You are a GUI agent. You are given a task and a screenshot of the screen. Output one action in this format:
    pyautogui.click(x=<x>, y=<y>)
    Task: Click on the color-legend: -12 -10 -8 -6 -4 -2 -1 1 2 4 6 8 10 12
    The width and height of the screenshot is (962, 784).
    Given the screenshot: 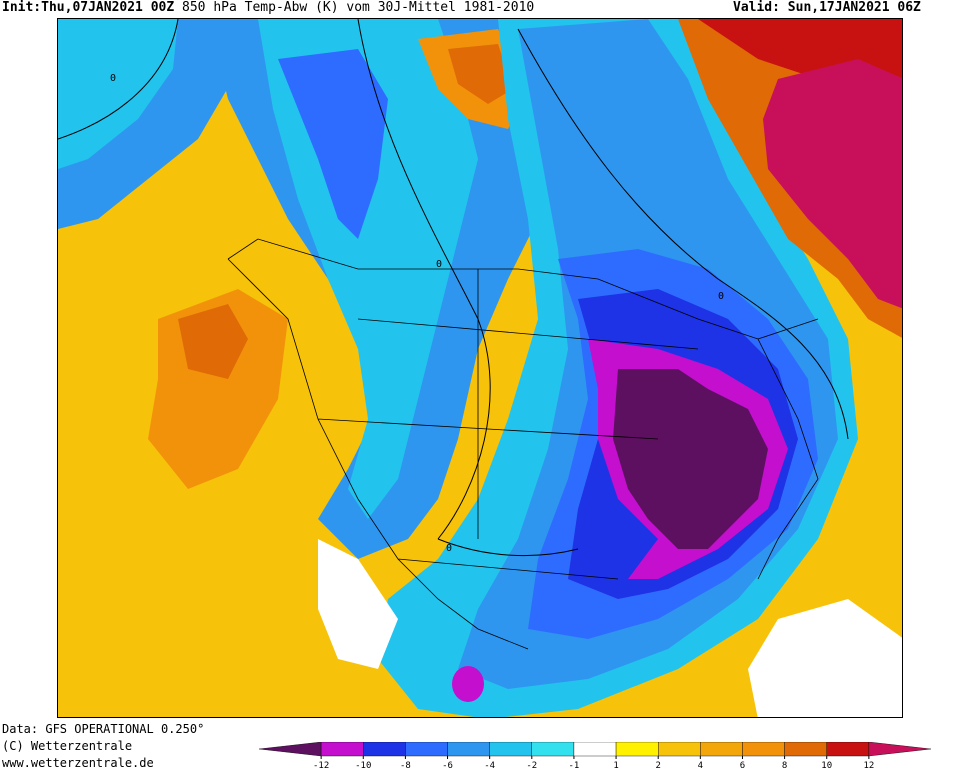 What is the action you would take?
    pyautogui.click(x=595, y=756)
    